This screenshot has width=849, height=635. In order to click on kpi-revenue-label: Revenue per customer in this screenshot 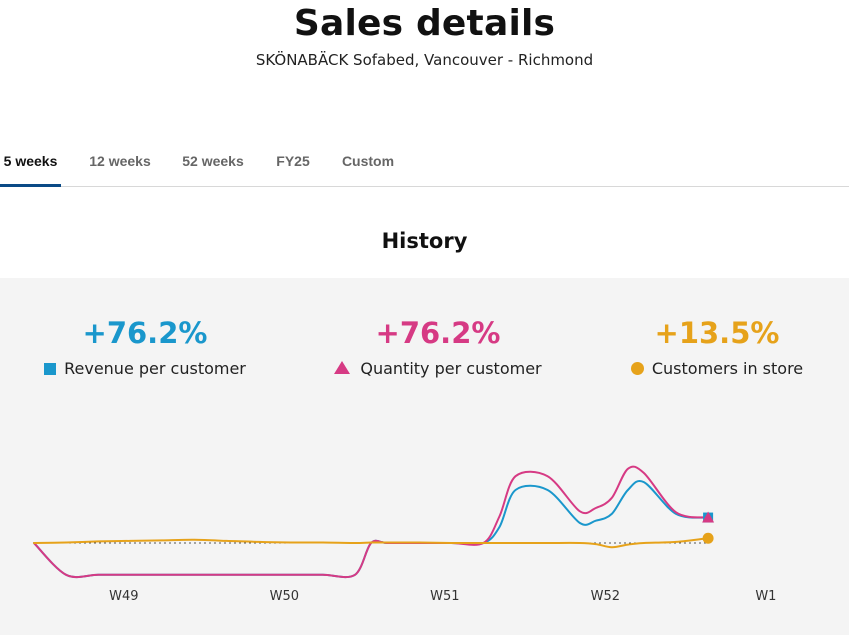, I will do `click(155, 368)`.